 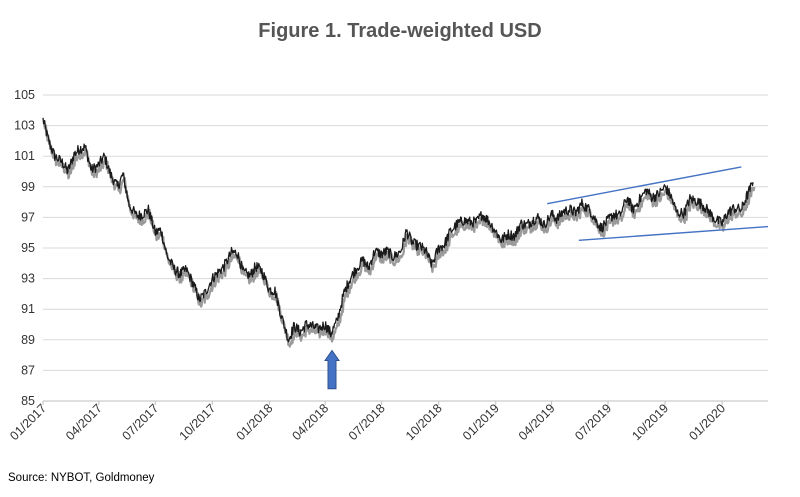 What do you see at coordinates (28, 217) in the screenshot?
I see `y-tick-label: 97` at bounding box center [28, 217].